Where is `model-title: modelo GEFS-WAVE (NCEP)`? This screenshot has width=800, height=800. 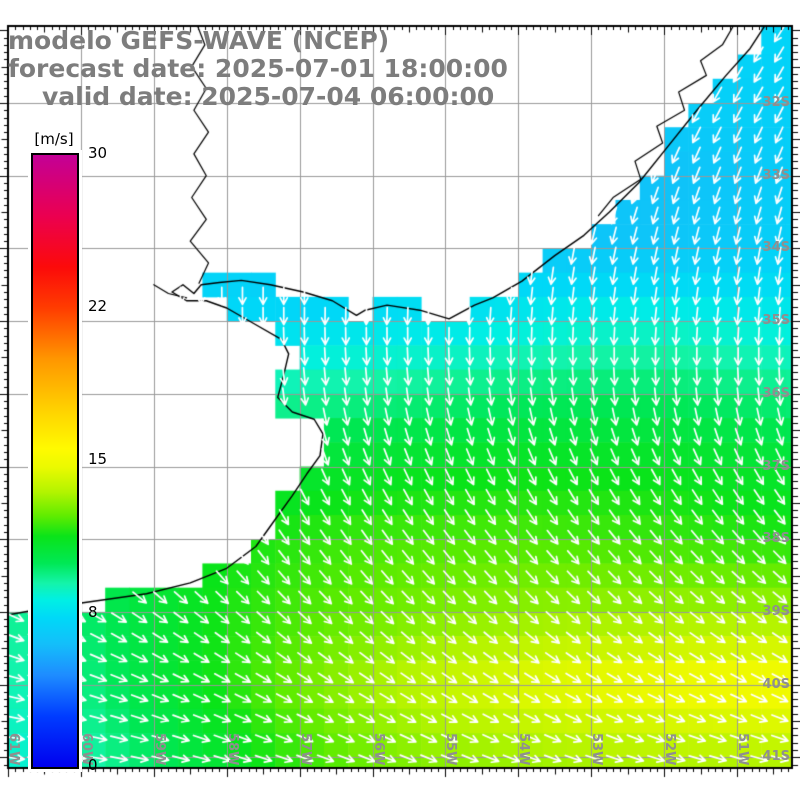 model-title: modelo GEFS-WAVE (NCEP) is located at coordinates (199, 40).